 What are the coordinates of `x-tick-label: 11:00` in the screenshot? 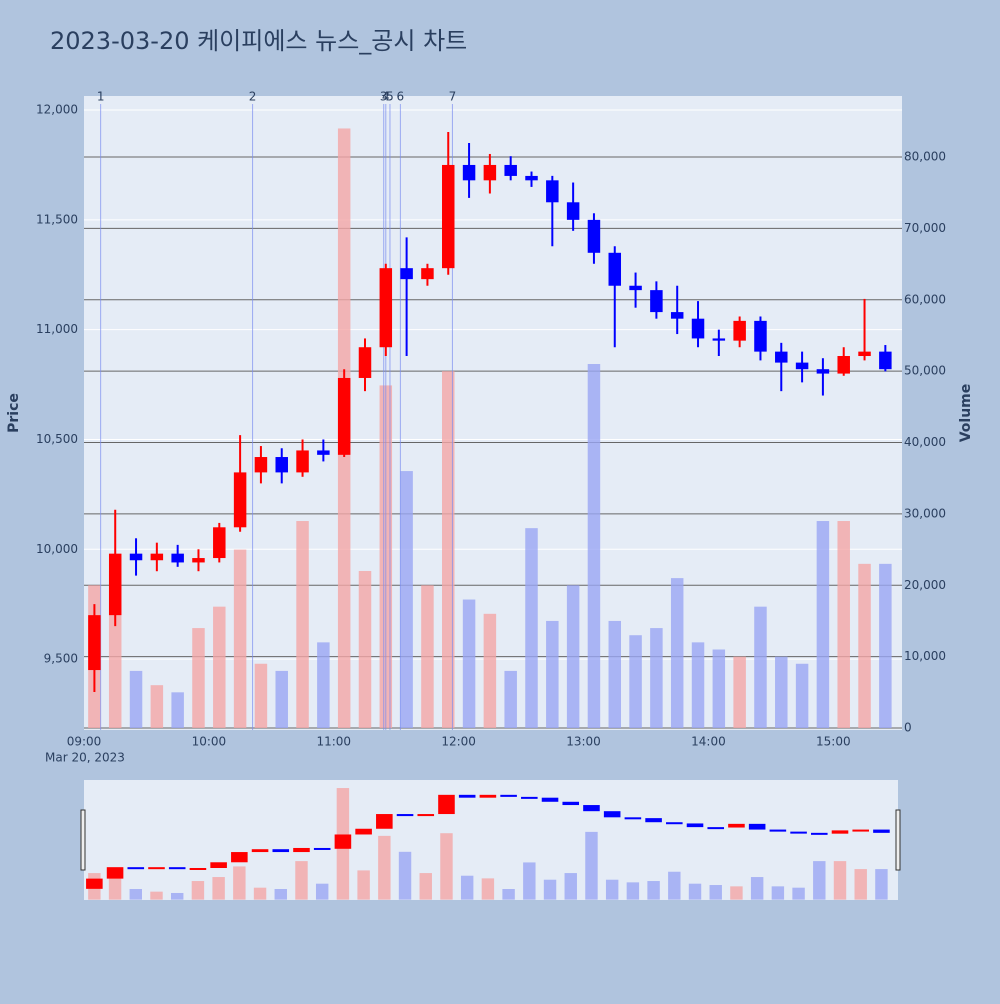 It's located at (333, 742).